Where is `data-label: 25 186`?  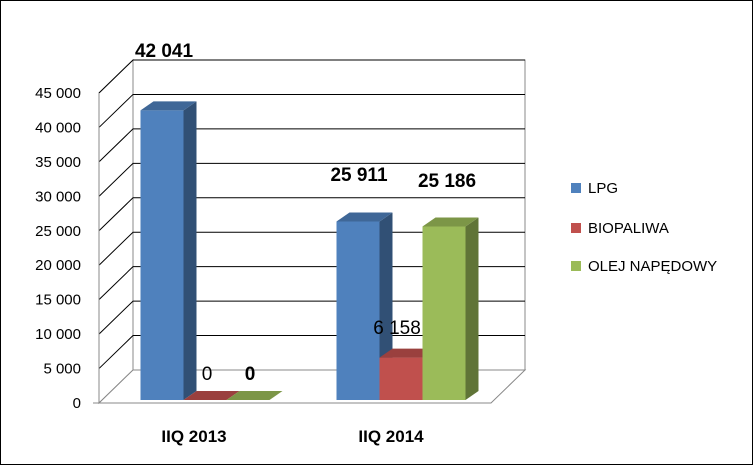 data-label: 25 186 is located at coordinates (447, 181).